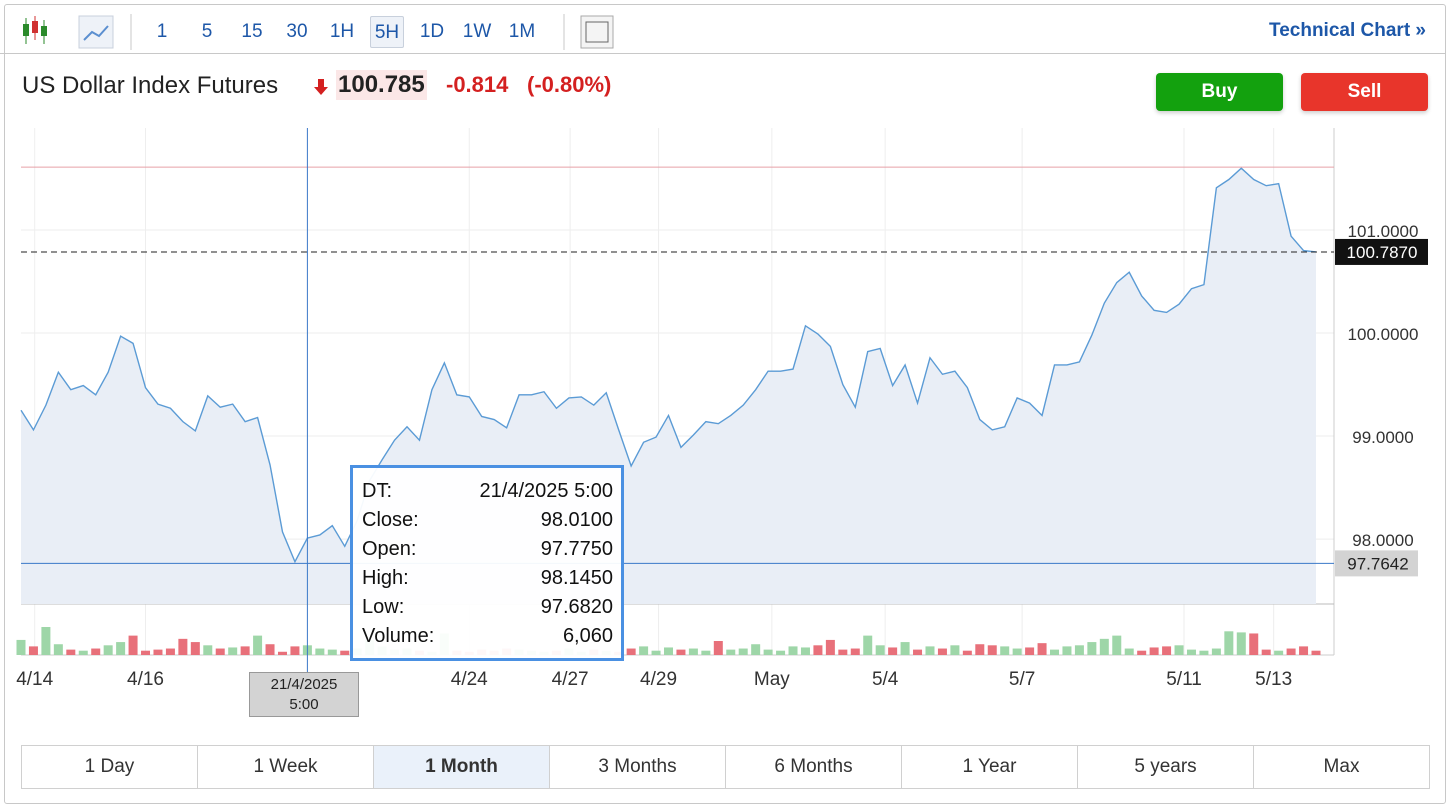 Image resolution: width=1456 pixels, height=811 pixels. What do you see at coordinates (389, 549) in the screenshot?
I see `tooltip-label: Open:` at bounding box center [389, 549].